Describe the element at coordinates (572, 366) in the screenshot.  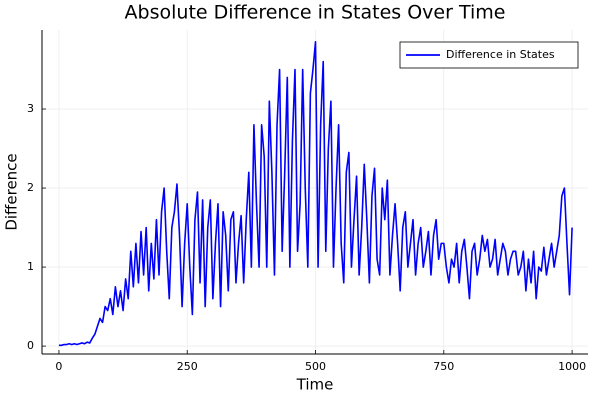
I see `x-tick-label: 1000` at that location.